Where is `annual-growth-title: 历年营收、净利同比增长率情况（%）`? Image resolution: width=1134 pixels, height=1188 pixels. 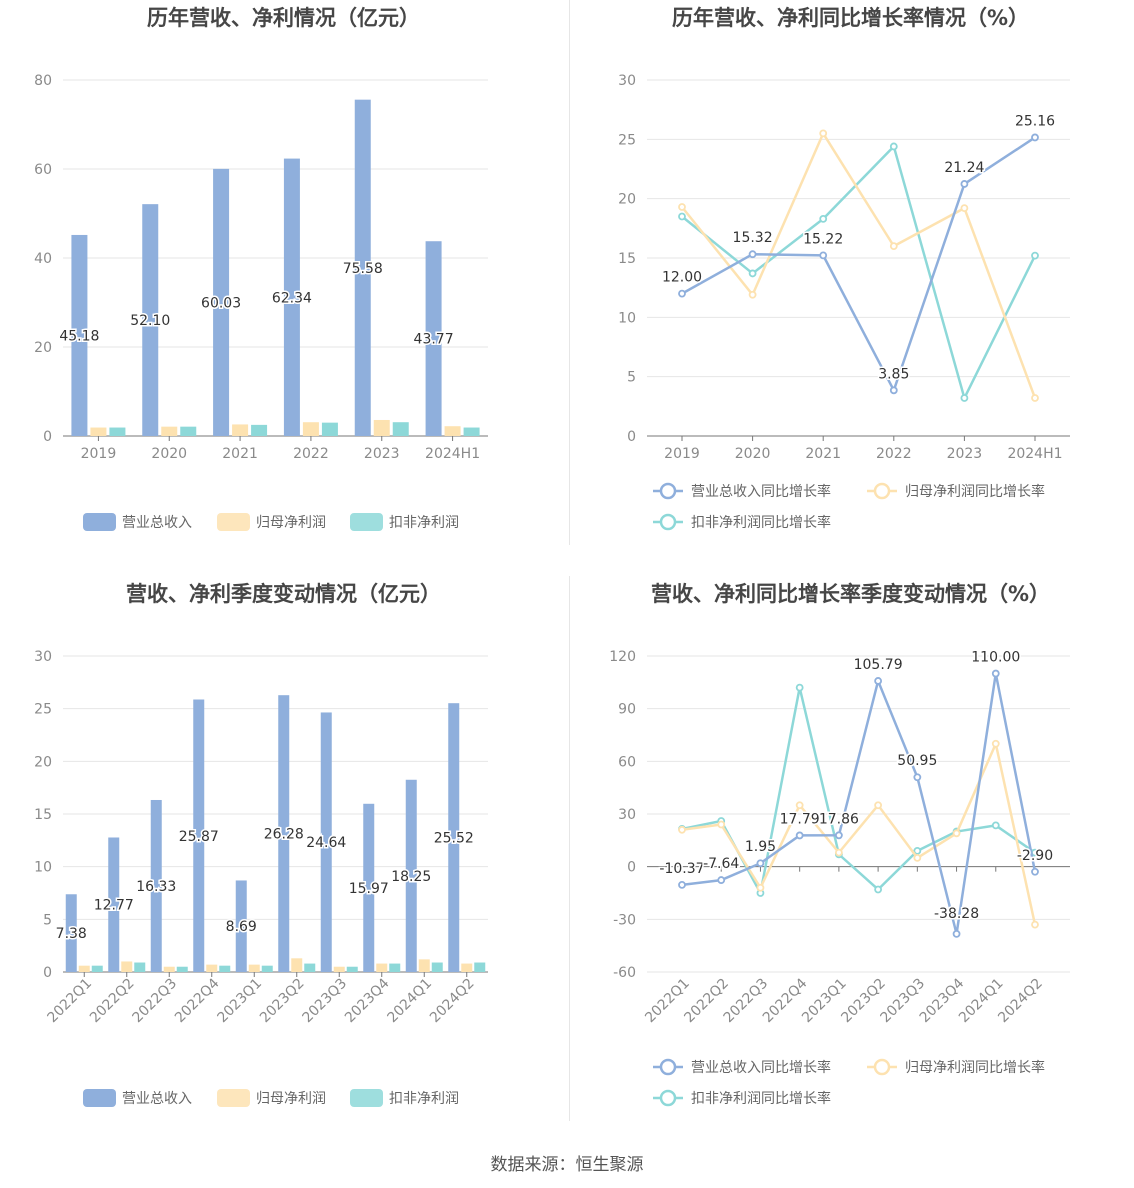 annual-growth-title: 历年营收、净利同比增长率情况（%） is located at coordinates (850, 18).